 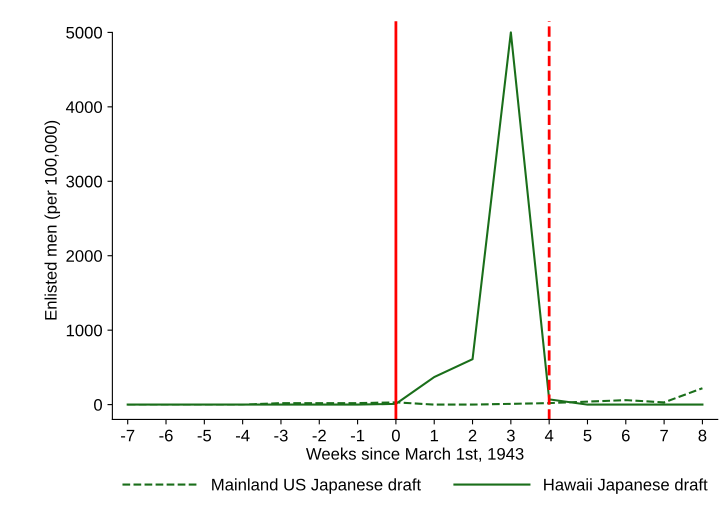 What do you see at coordinates (84, 182) in the screenshot?
I see `y-tick-label: 3000` at bounding box center [84, 182].